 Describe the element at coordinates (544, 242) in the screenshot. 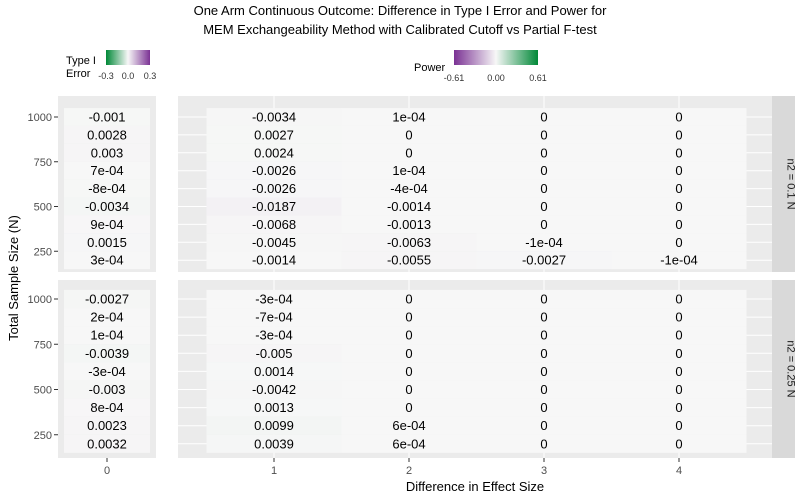

I see `power-value-label: -1e-04` at that location.